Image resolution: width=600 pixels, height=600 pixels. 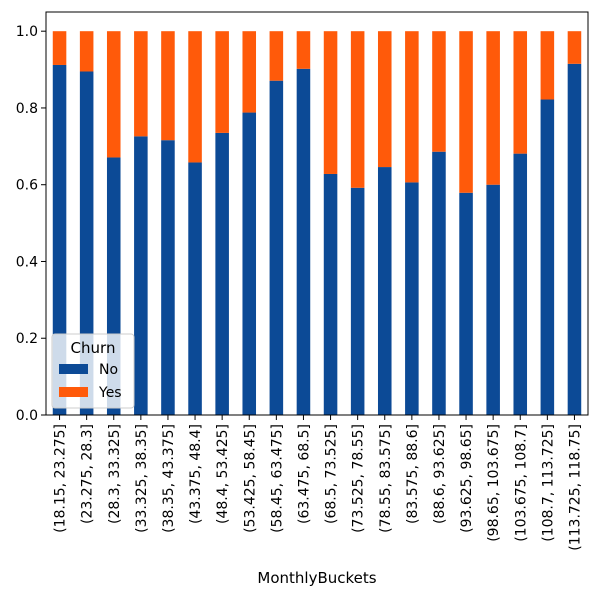 I want to click on legend-label-no: No, so click(x=108, y=370).